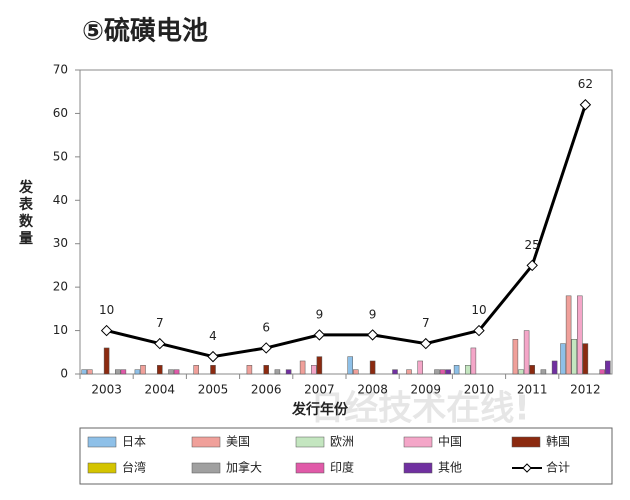 Image resolution: width=630 pixels, height=500 pixels. Describe the element at coordinates (346, 456) in the screenshot. I see `legend-box` at that location.